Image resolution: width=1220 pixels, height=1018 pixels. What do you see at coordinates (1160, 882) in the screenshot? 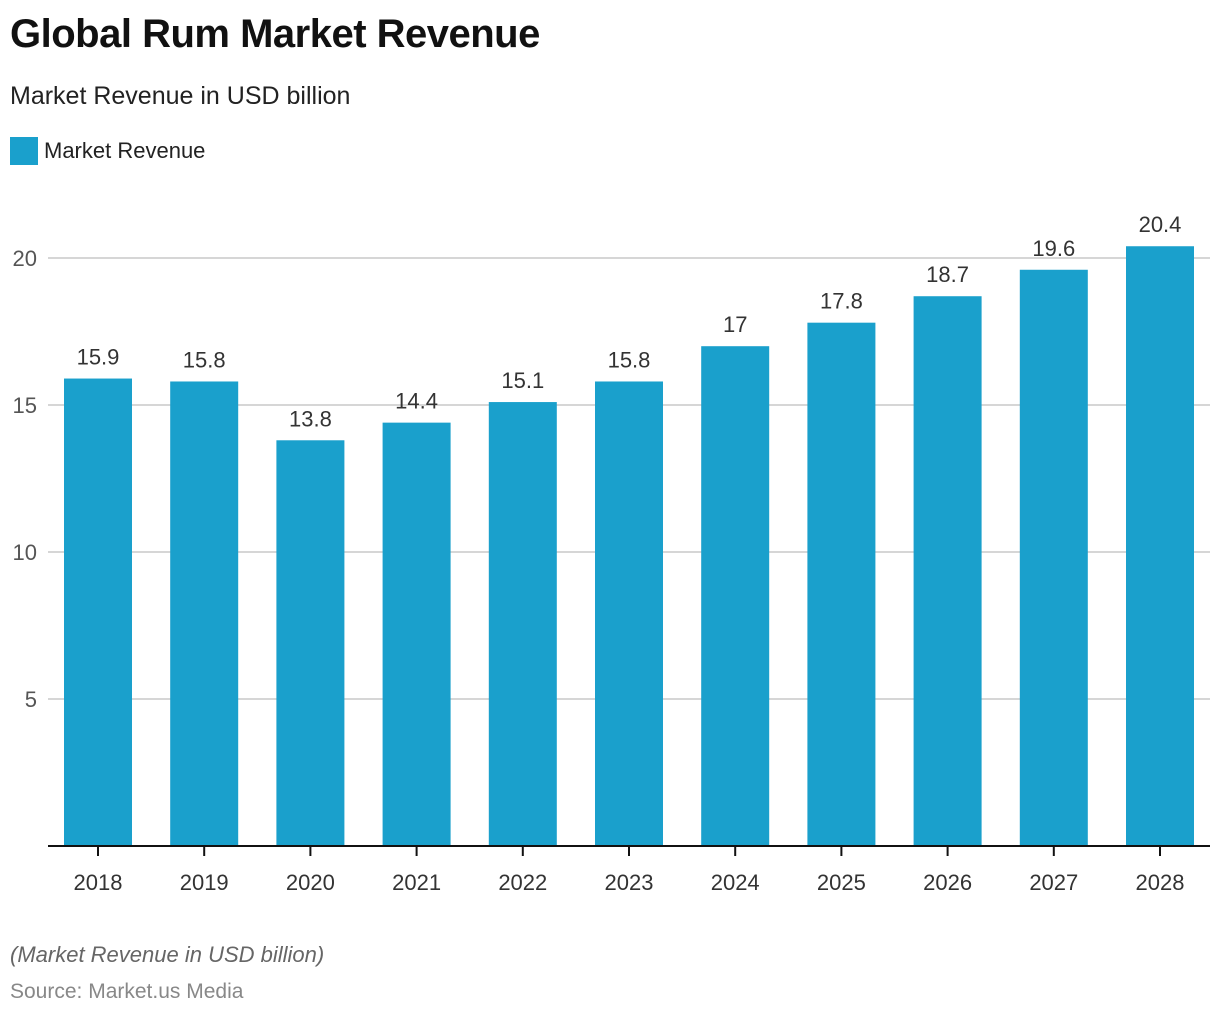
I see `x-tick-label: 2028` at bounding box center [1160, 882].